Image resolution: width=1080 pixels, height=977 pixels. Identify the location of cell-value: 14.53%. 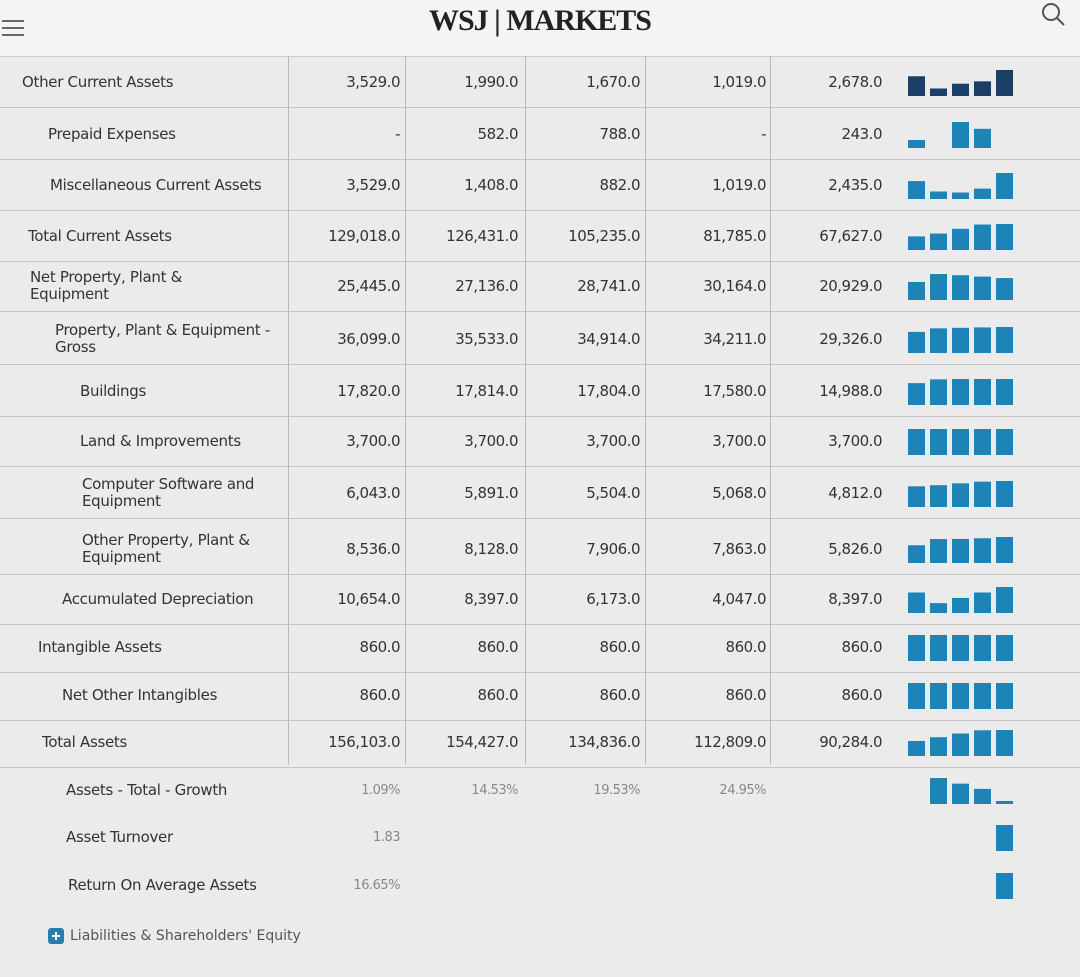
(494, 790).